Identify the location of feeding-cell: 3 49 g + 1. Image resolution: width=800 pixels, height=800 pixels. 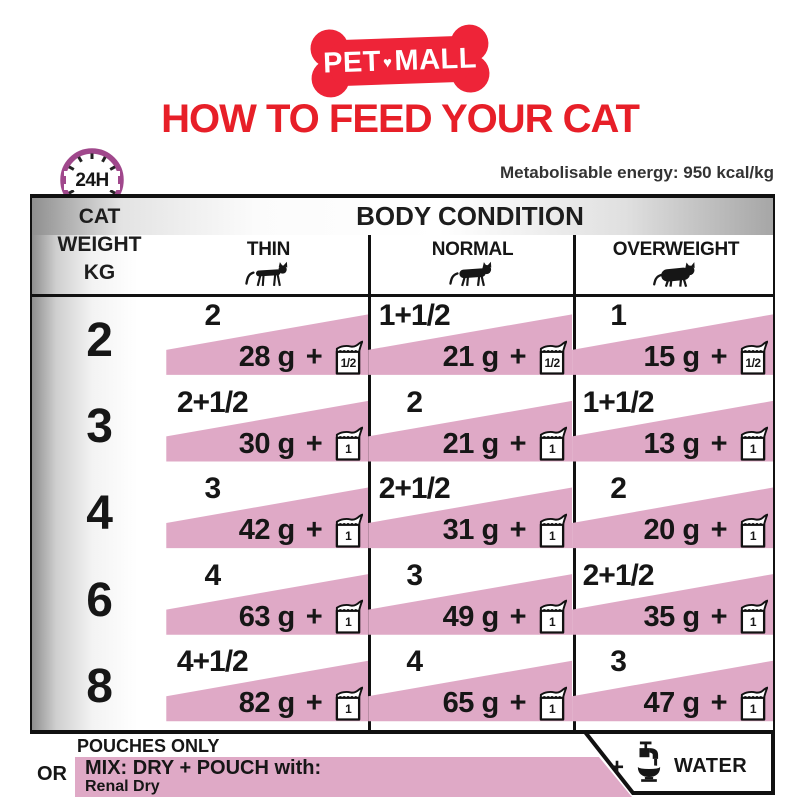
(470, 600).